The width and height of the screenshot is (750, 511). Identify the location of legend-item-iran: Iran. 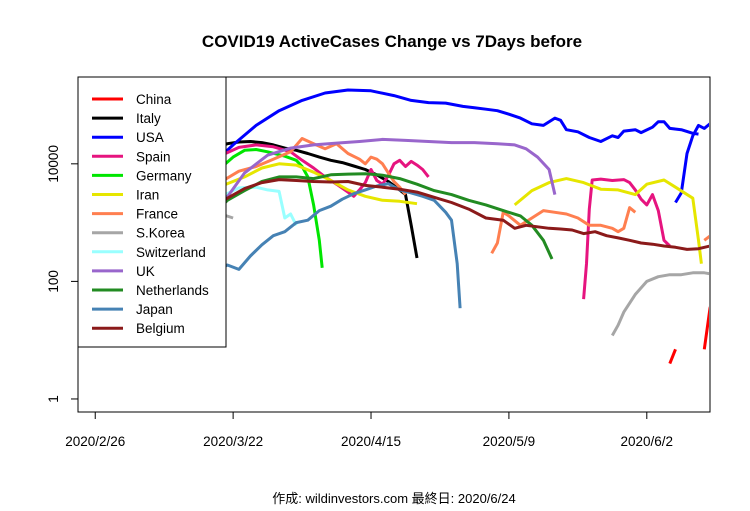
(125, 195).